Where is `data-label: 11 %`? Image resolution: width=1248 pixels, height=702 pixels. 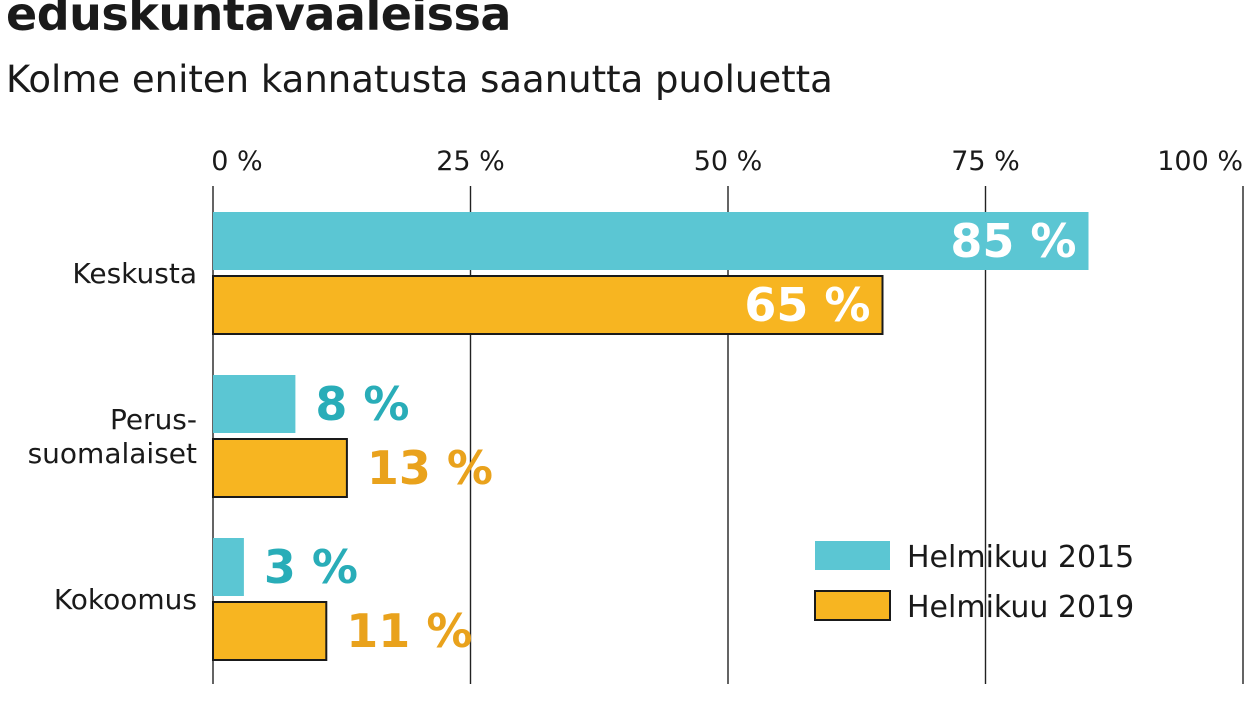
data-label: 11 % is located at coordinates (409, 631).